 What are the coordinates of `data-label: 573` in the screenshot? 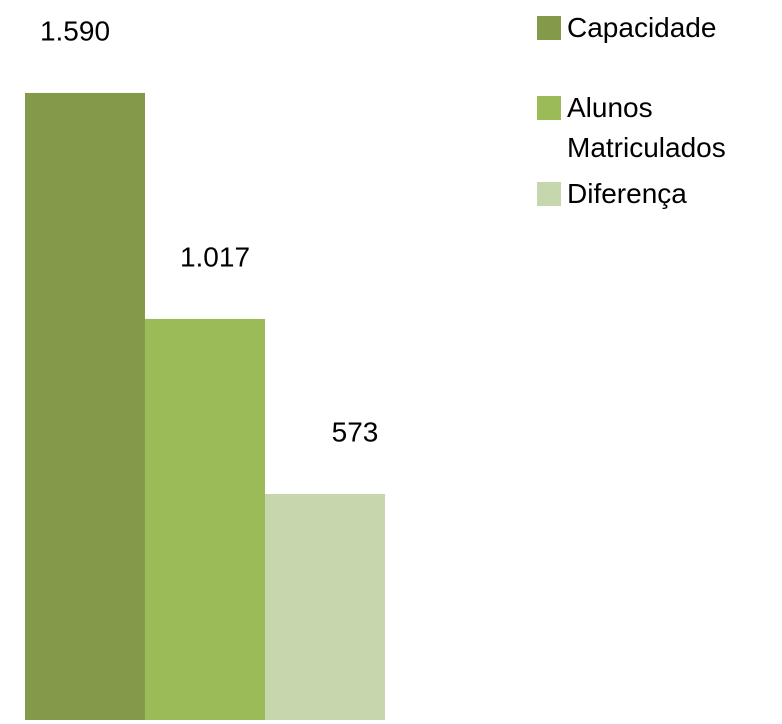 It's located at (355, 431).